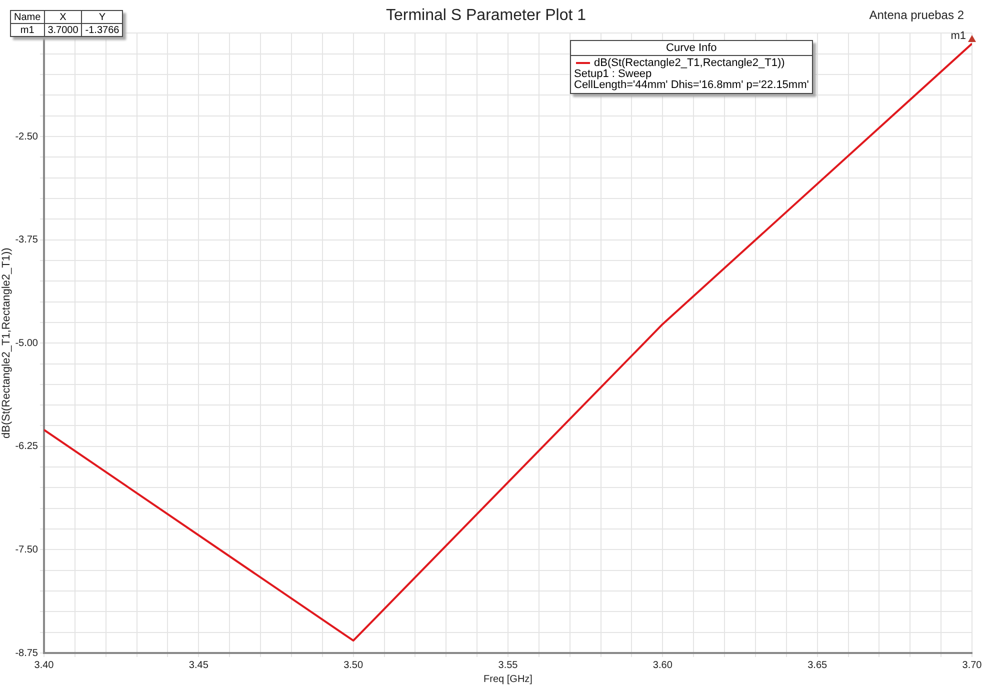  What do you see at coordinates (26, 550) in the screenshot?
I see `y-tick-label: -7.50` at bounding box center [26, 550].